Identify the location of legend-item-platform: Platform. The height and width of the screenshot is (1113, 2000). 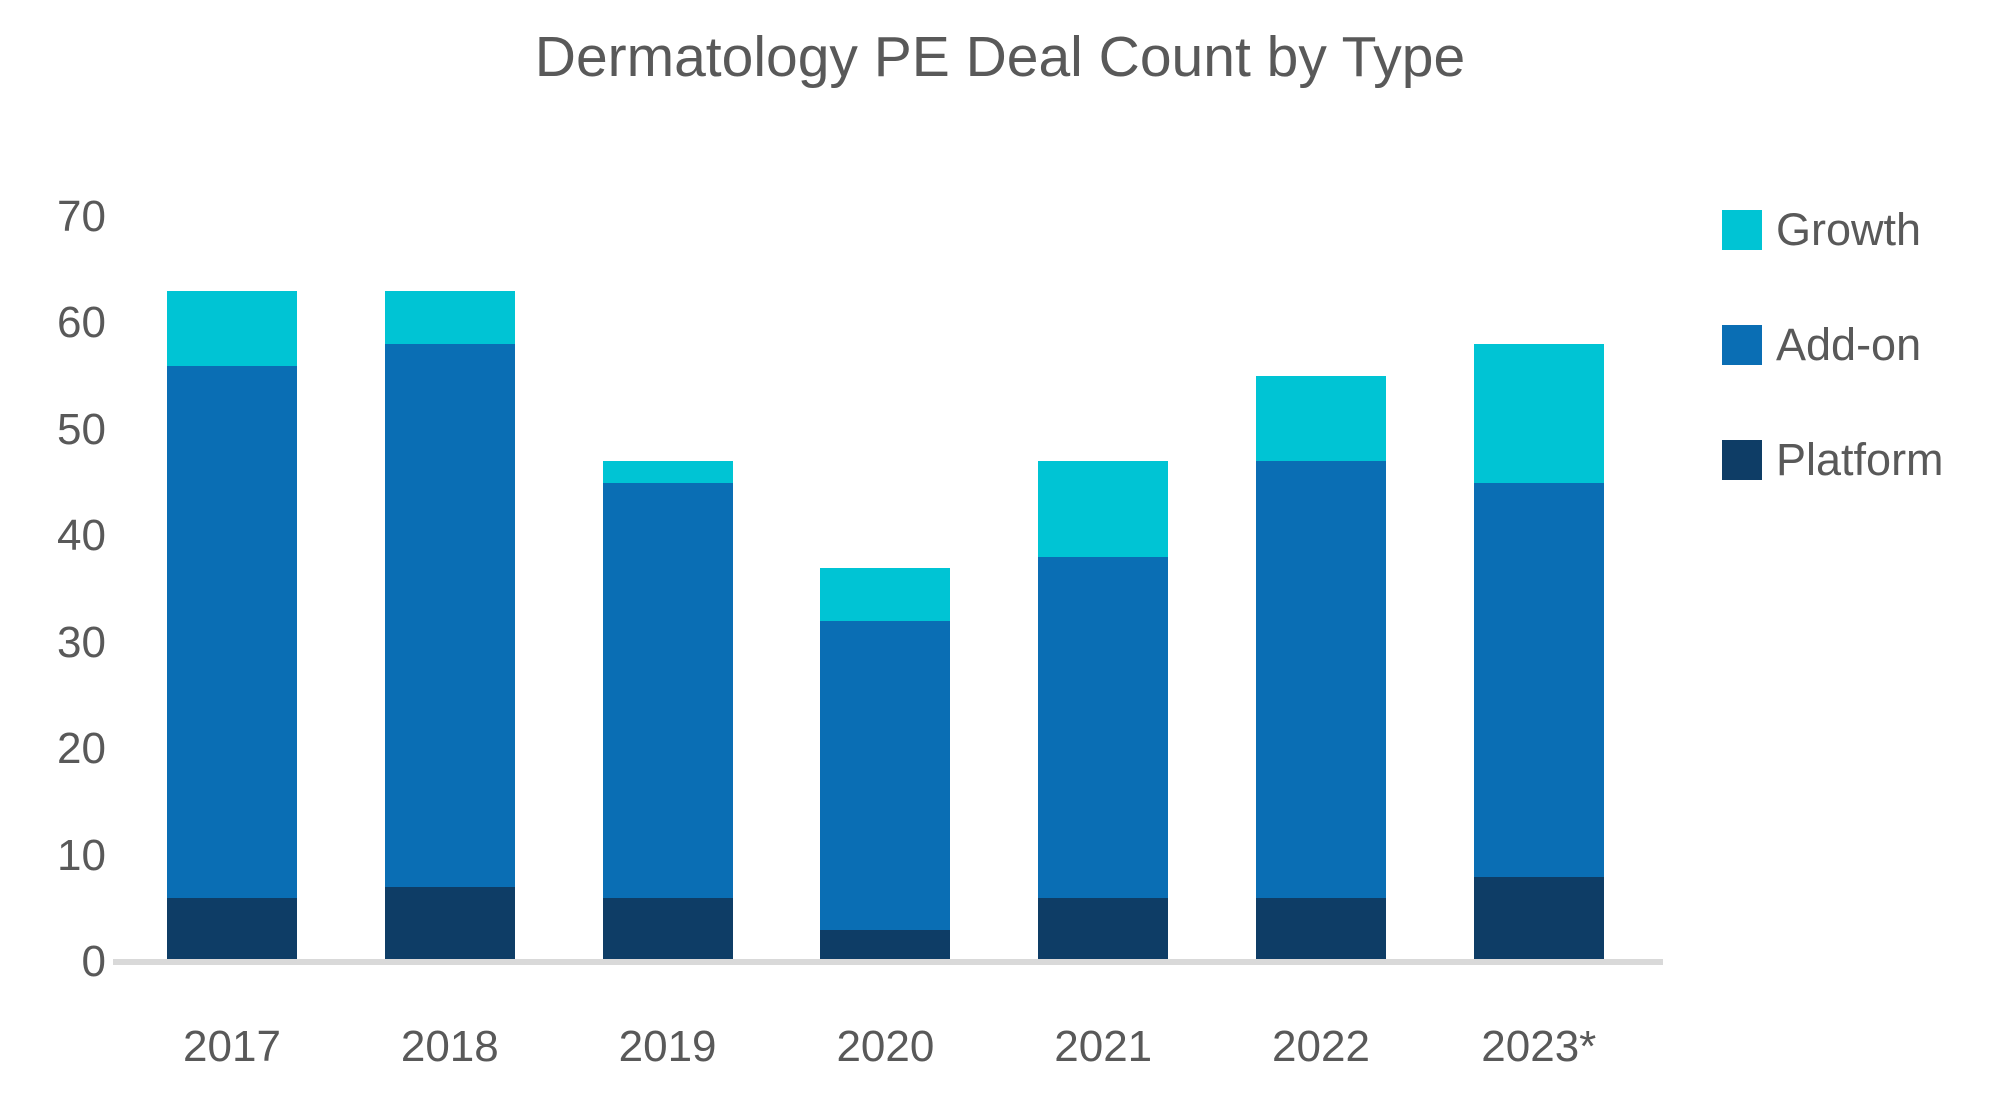
(1833, 460).